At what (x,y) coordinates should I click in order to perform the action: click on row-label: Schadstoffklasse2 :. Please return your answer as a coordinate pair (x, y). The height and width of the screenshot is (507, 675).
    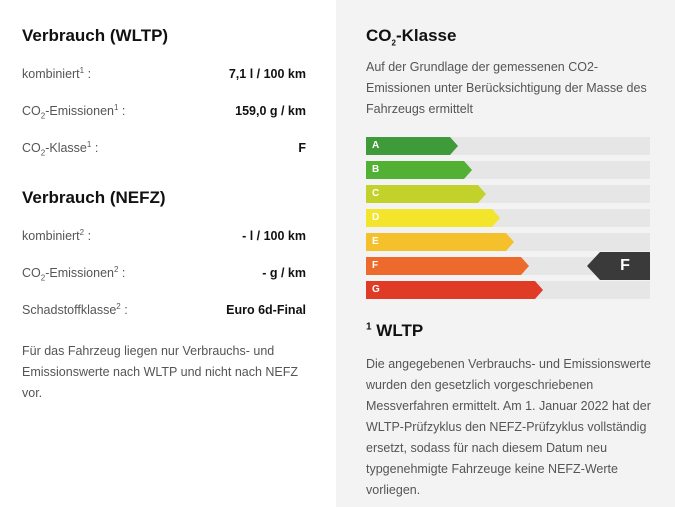
    Looking at the image, I should click on (75, 309).